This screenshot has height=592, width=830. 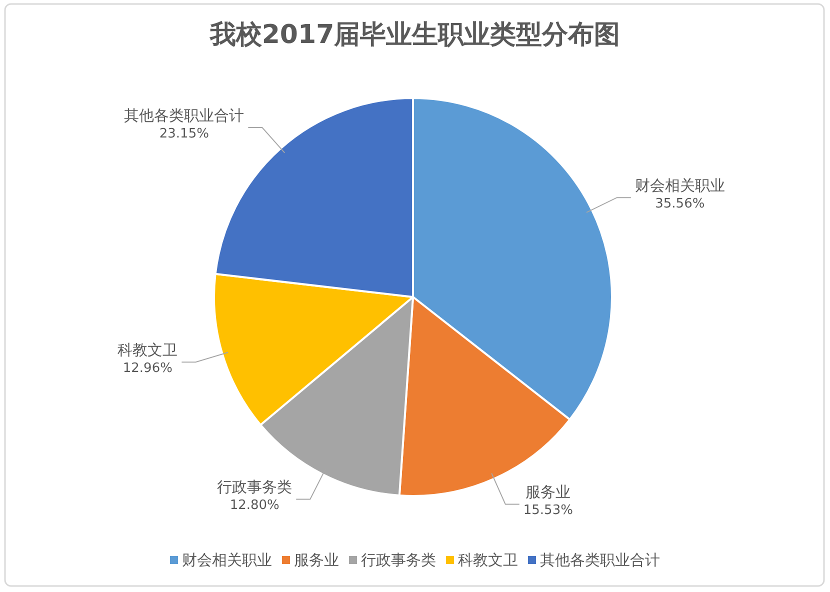 I want to click on legend-label: 行政事务类, so click(x=398, y=560).